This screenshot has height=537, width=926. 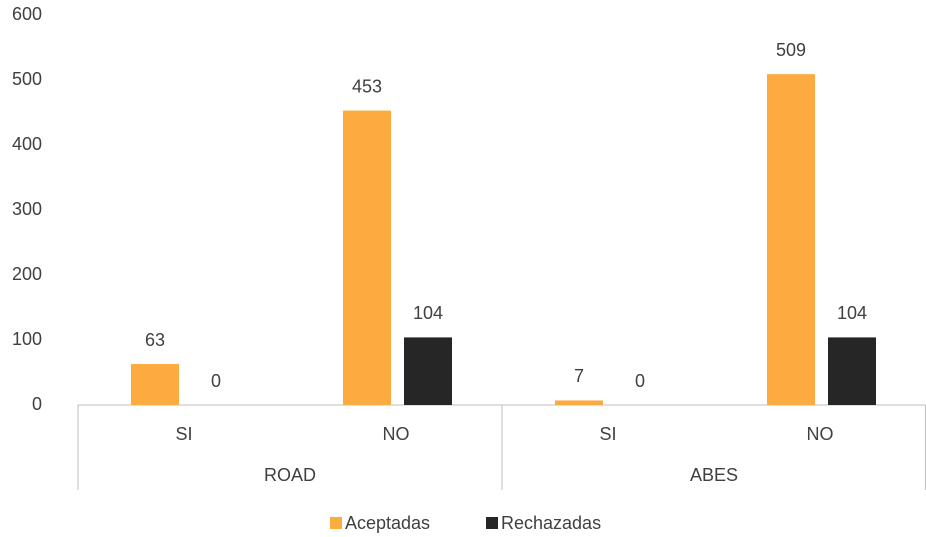 What do you see at coordinates (27, 14) in the screenshot?
I see `y-tick-label: 600` at bounding box center [27, 14].